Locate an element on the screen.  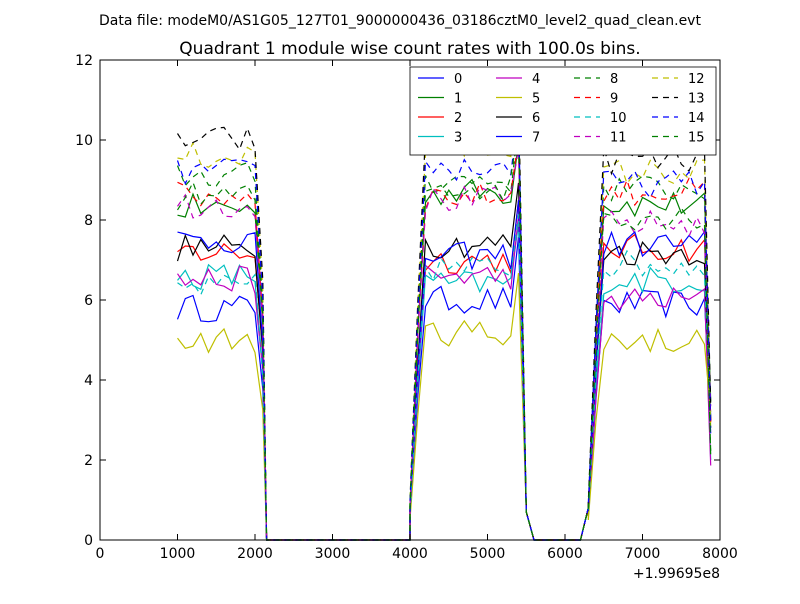
legend-label-11: 11 is located at coordinates (618, 138).